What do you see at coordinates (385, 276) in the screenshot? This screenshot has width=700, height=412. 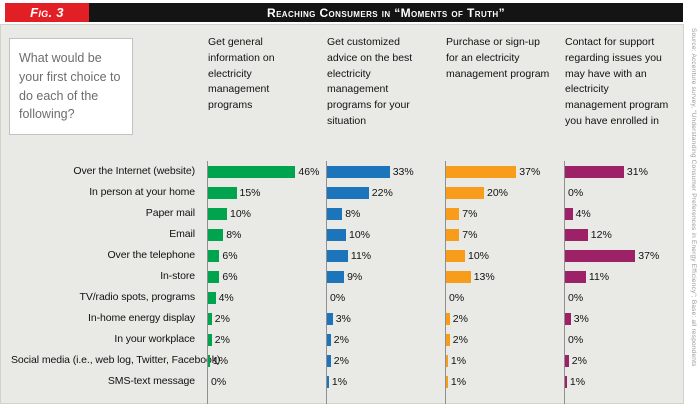 I see `bar-cell: 9%` at bounding box center [385, 276].